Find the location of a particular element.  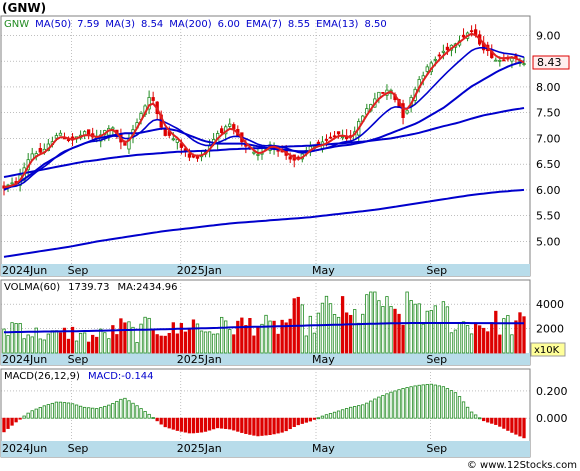

price-y-tick-label: 8.00 is located at coordinates (548, 87).